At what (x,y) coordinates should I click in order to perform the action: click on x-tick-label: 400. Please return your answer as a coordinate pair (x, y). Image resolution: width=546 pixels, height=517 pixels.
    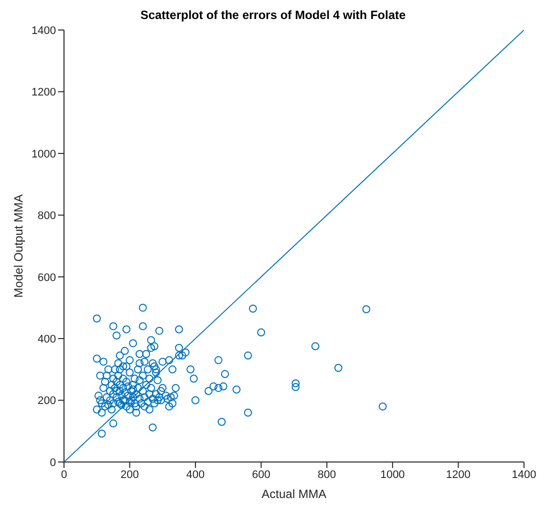
    Looking at the image, I should click on (195, 474).